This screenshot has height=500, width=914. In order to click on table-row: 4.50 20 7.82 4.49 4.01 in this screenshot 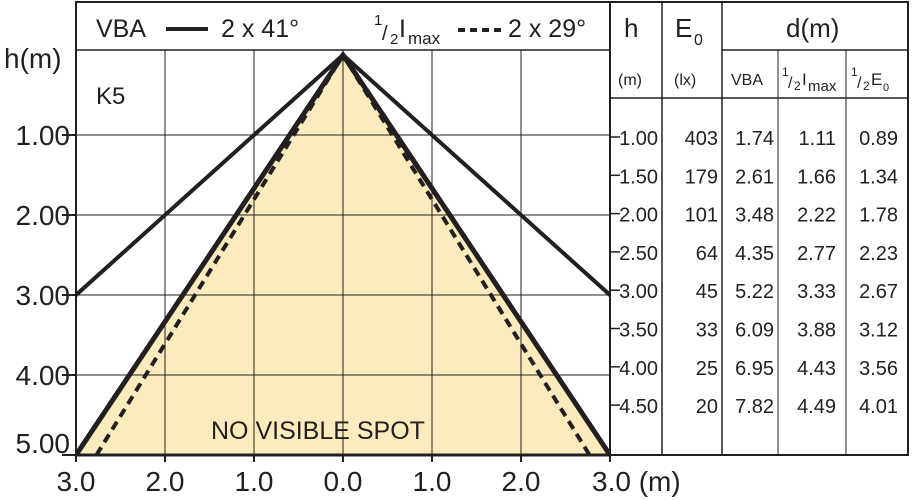, I will do `click(754, 407)`.